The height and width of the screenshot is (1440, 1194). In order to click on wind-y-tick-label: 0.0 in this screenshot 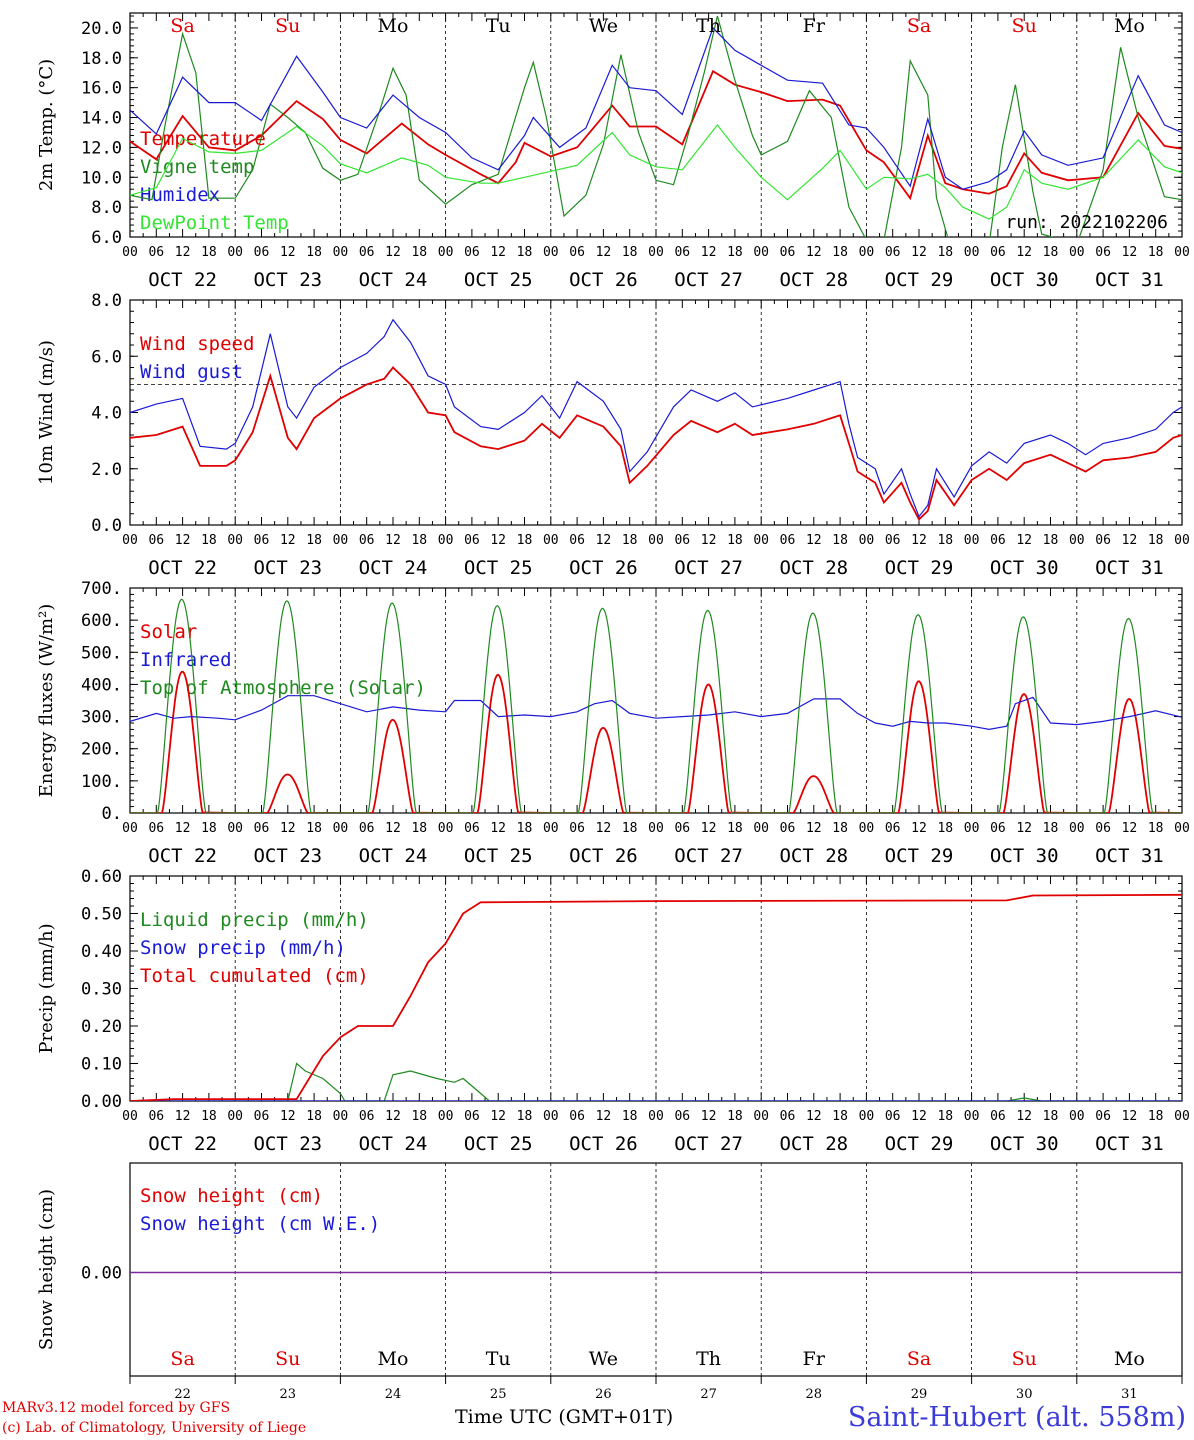, I will do `click(106, 526)`.